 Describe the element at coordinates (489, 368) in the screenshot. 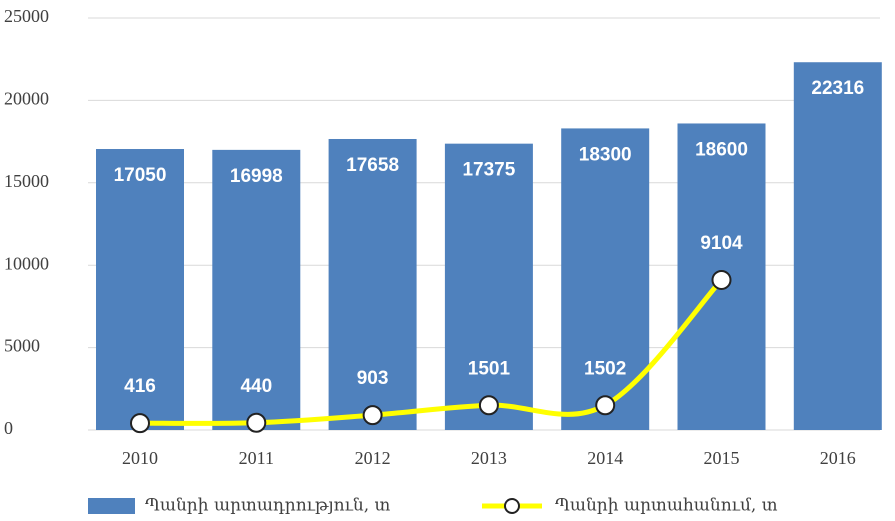

I see `line-data-label: 1501` at that location.